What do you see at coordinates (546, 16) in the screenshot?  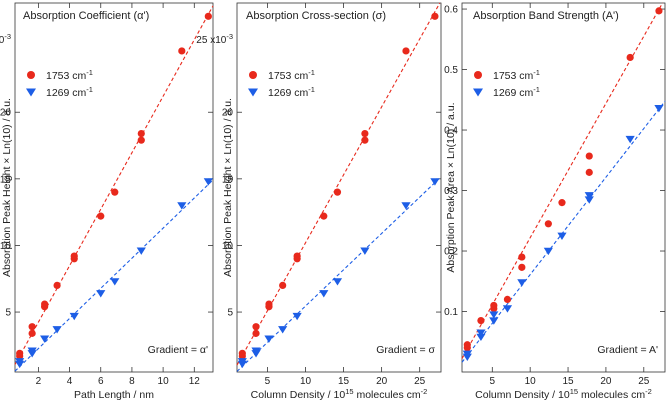 I see `panel-title: Absorption Band Strength (A')` at bounding box center [546, 16].